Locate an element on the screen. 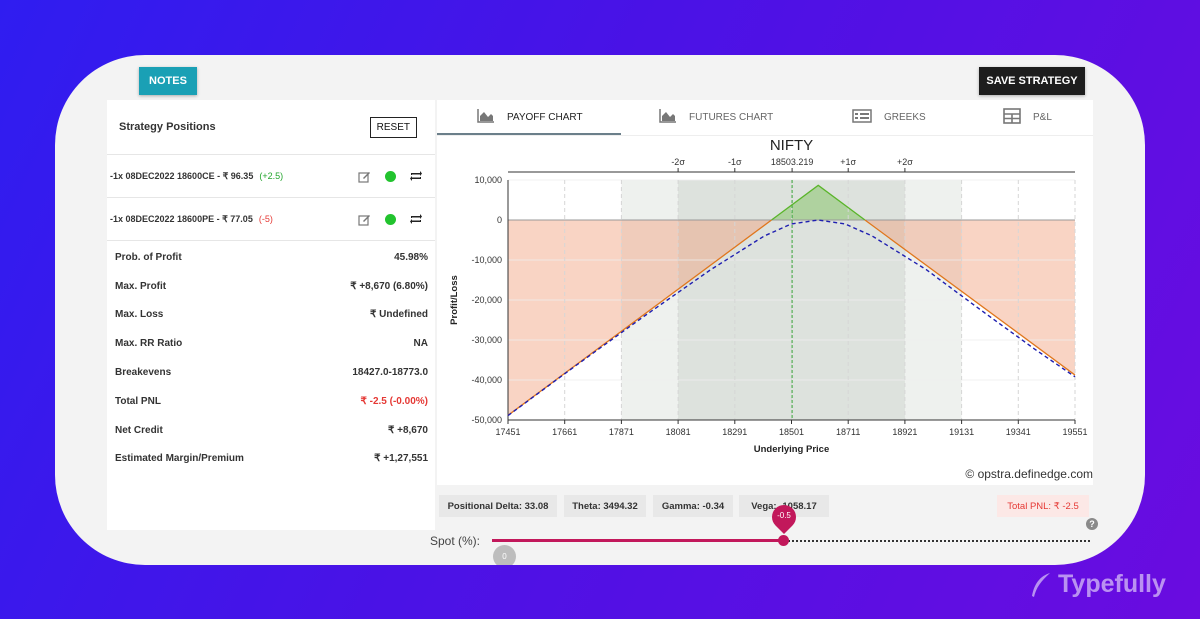  stat-row: Net Credit ₹ +8,670 is located at coordinates (271, 430).